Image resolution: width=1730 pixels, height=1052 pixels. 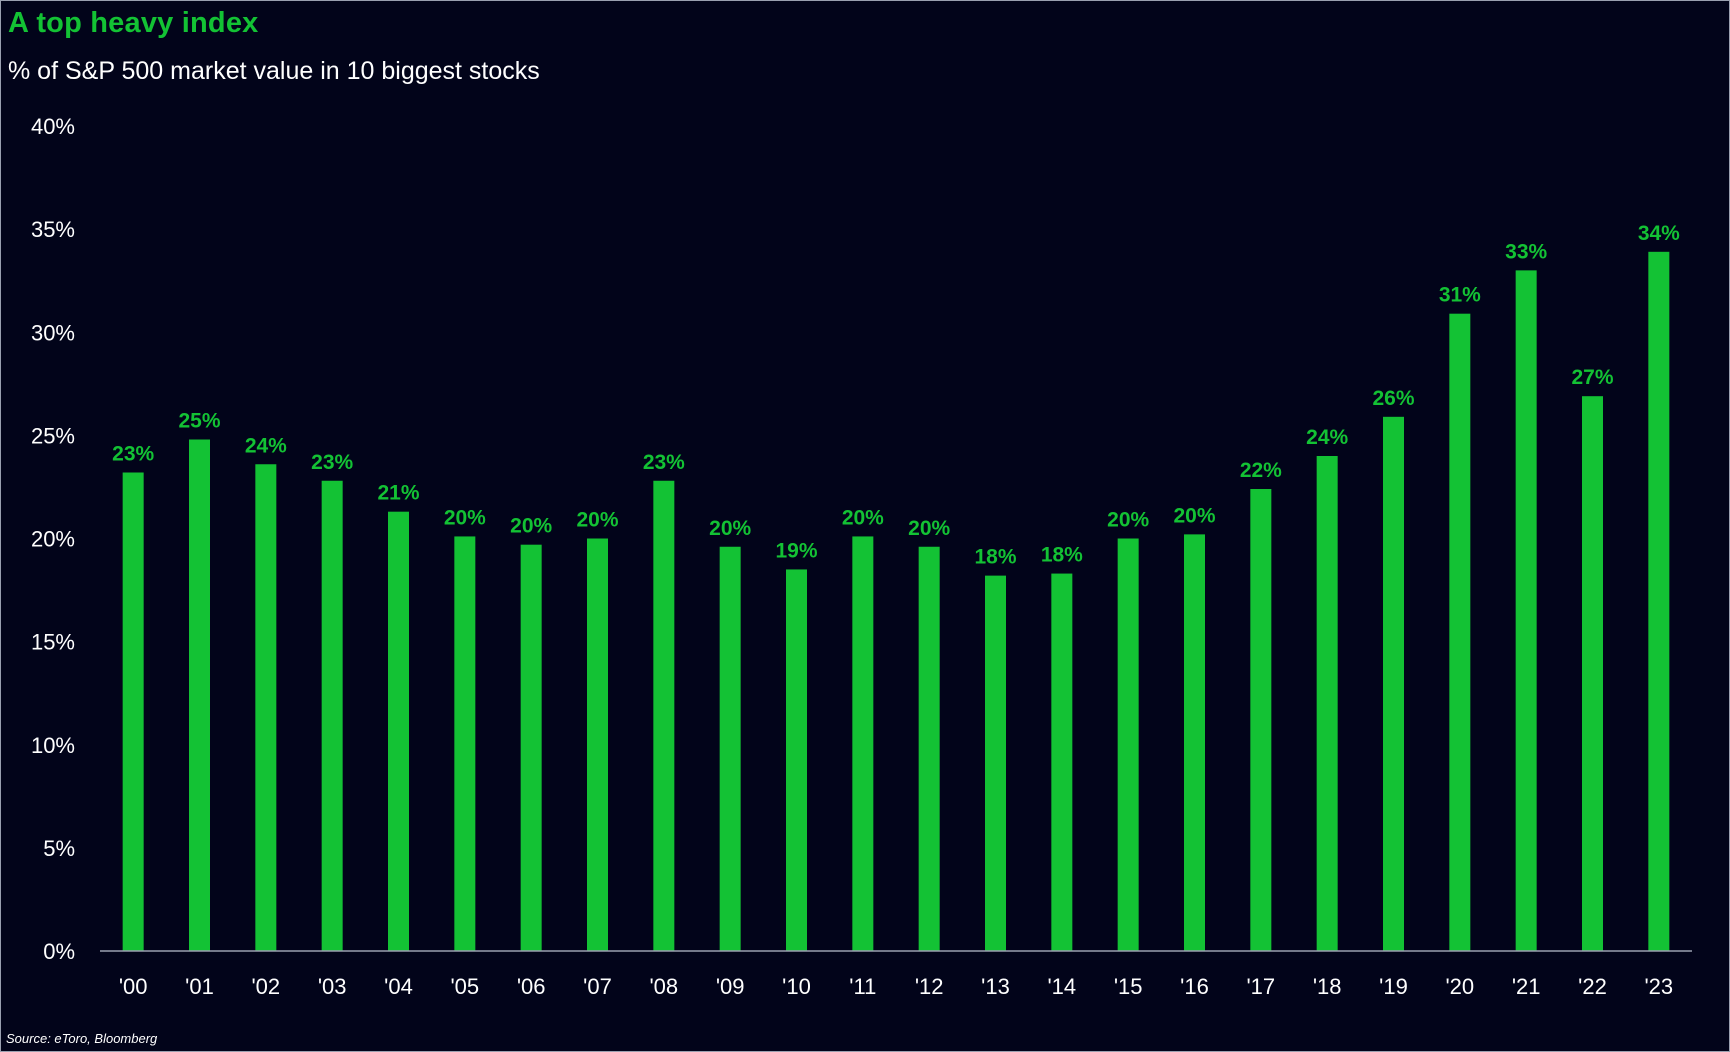 What do you see at coordinates (53, 435) in the screenshot?
I see `y-tick-label: 25%` at bounding box center [53, 435].